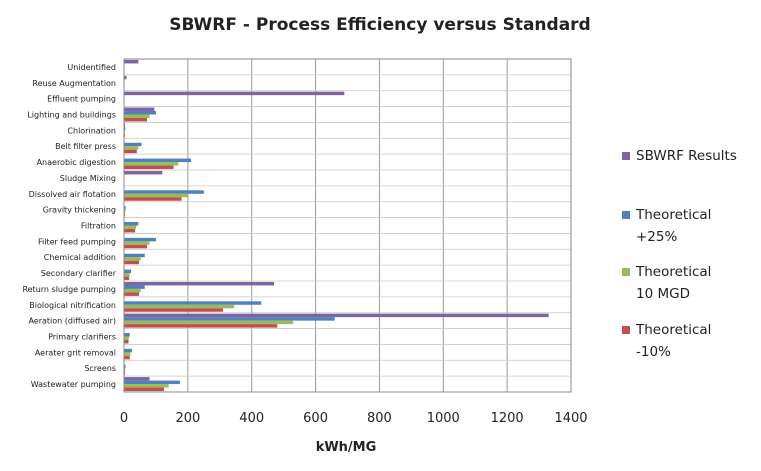 The width and height of the screenshot is (761, 471). Describe the element at coordinates (663, 294) in the screenshot. I see `legend-label: 10 MGD` at that location.